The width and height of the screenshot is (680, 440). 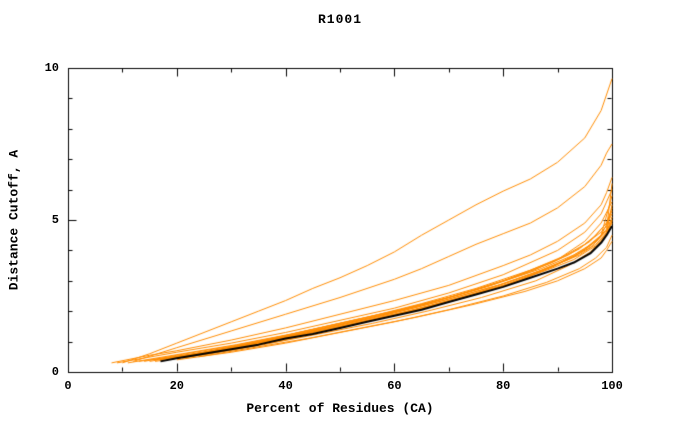 What do you see at coordinates (14, 220) in the screenshot?
I see `y-axis-label: Distance Cutoff, A` at bounding box center [14, 220].